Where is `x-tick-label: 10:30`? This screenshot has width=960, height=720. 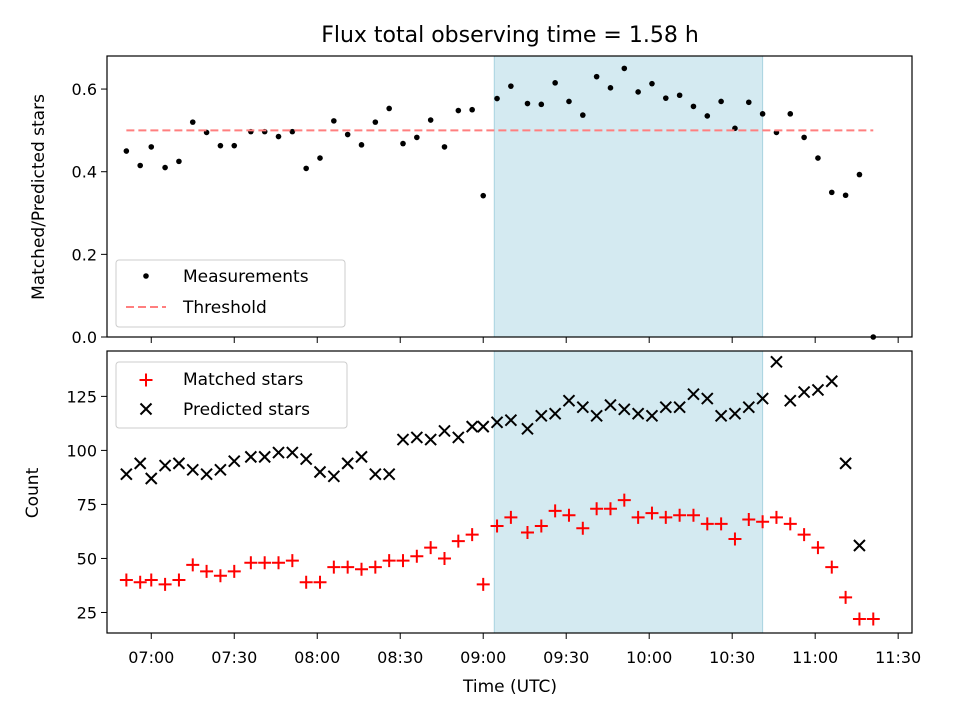
x-tick-label: 10:30 is located at coordinates (732, 657).